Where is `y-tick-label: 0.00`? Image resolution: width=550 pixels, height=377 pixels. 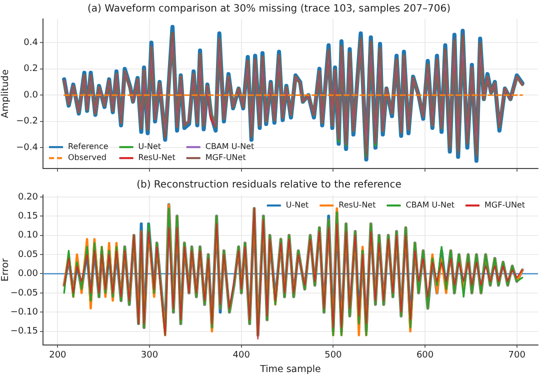 y-tick-label: 0.00 is located at coordinates (28, 274).